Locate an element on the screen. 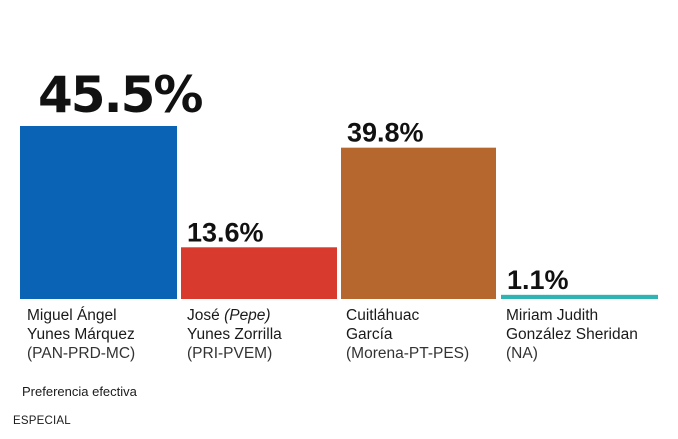 The height and width of the screenshot is (439, 678). value-label-garcia: 39.8% is located at coordinates (385, 133).